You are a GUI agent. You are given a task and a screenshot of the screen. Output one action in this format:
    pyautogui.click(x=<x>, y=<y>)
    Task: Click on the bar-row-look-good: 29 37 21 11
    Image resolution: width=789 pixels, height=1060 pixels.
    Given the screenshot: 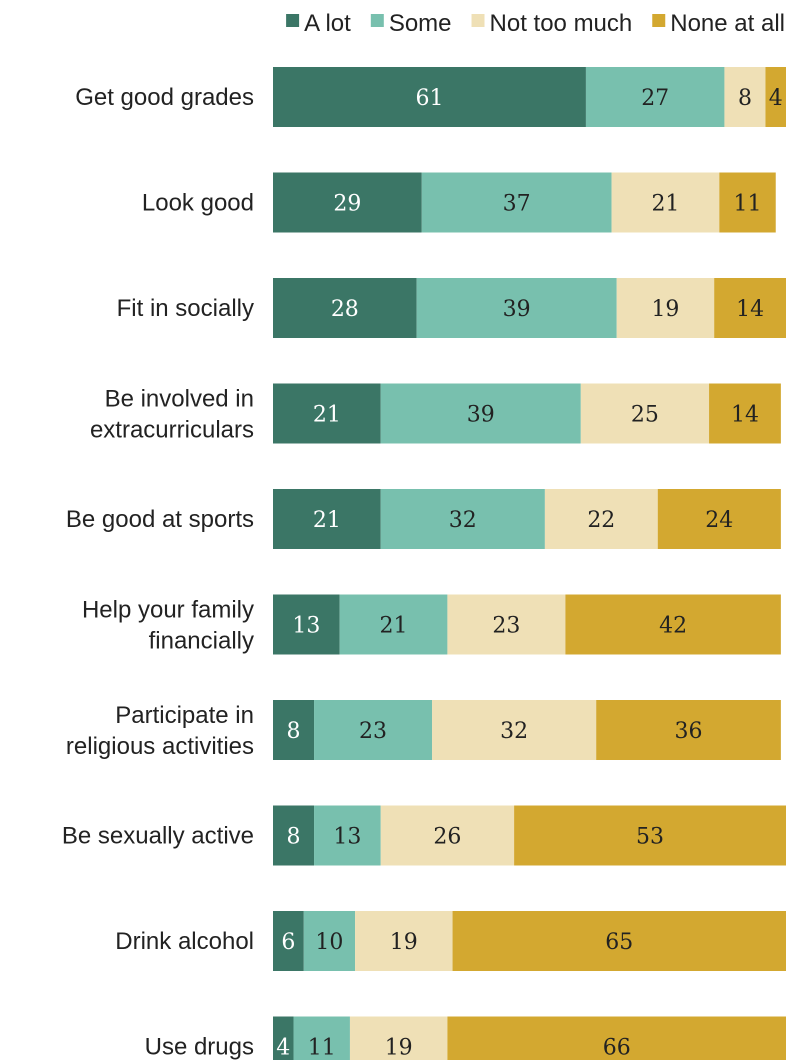 What is the action you would take?
    pyautogui.click(x=524, y=202)
    